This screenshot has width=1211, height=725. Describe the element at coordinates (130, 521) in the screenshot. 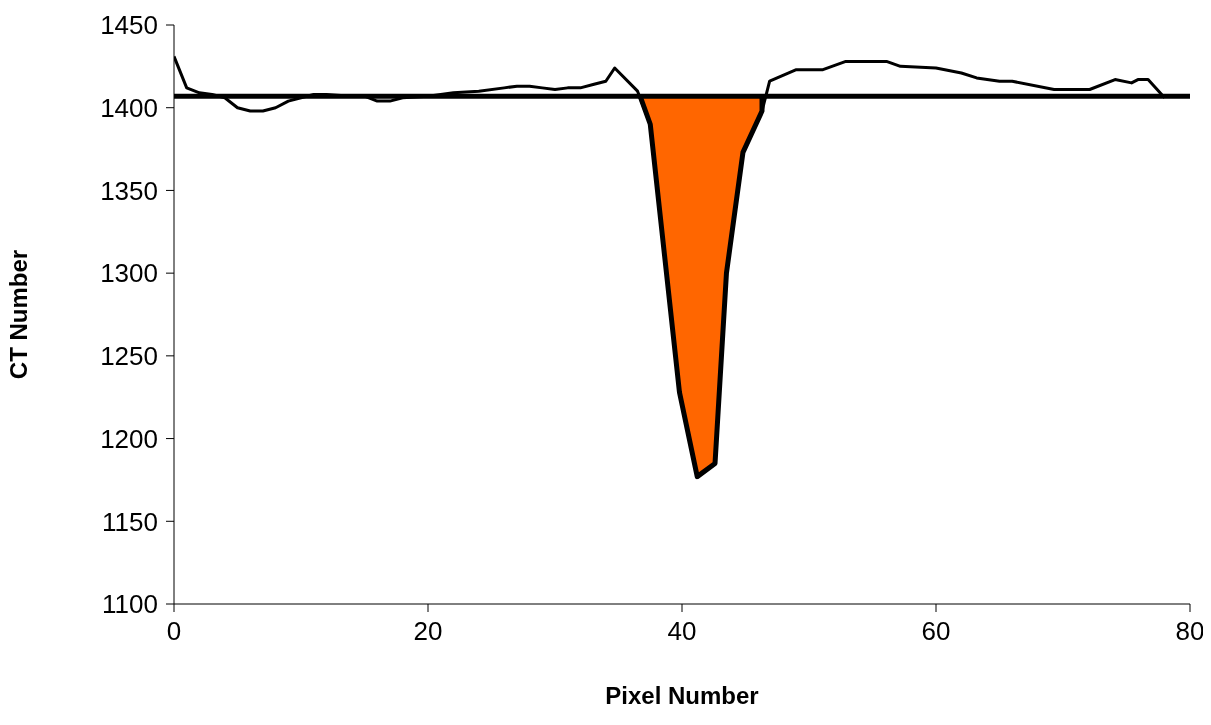

I see `y-tick-label: 1150` at that location.